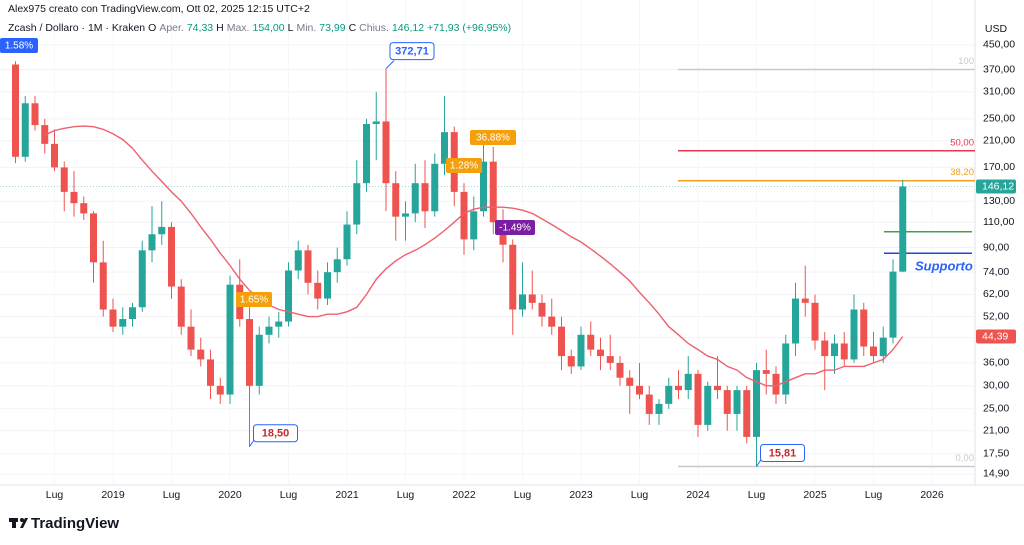 Image resolution: width=1024 pixels, height=545 pixels. What do you see at coordinates (999, 119) in the screenshot?
I see `y-tick-label: 250,00` at bounding box center [999, 119].